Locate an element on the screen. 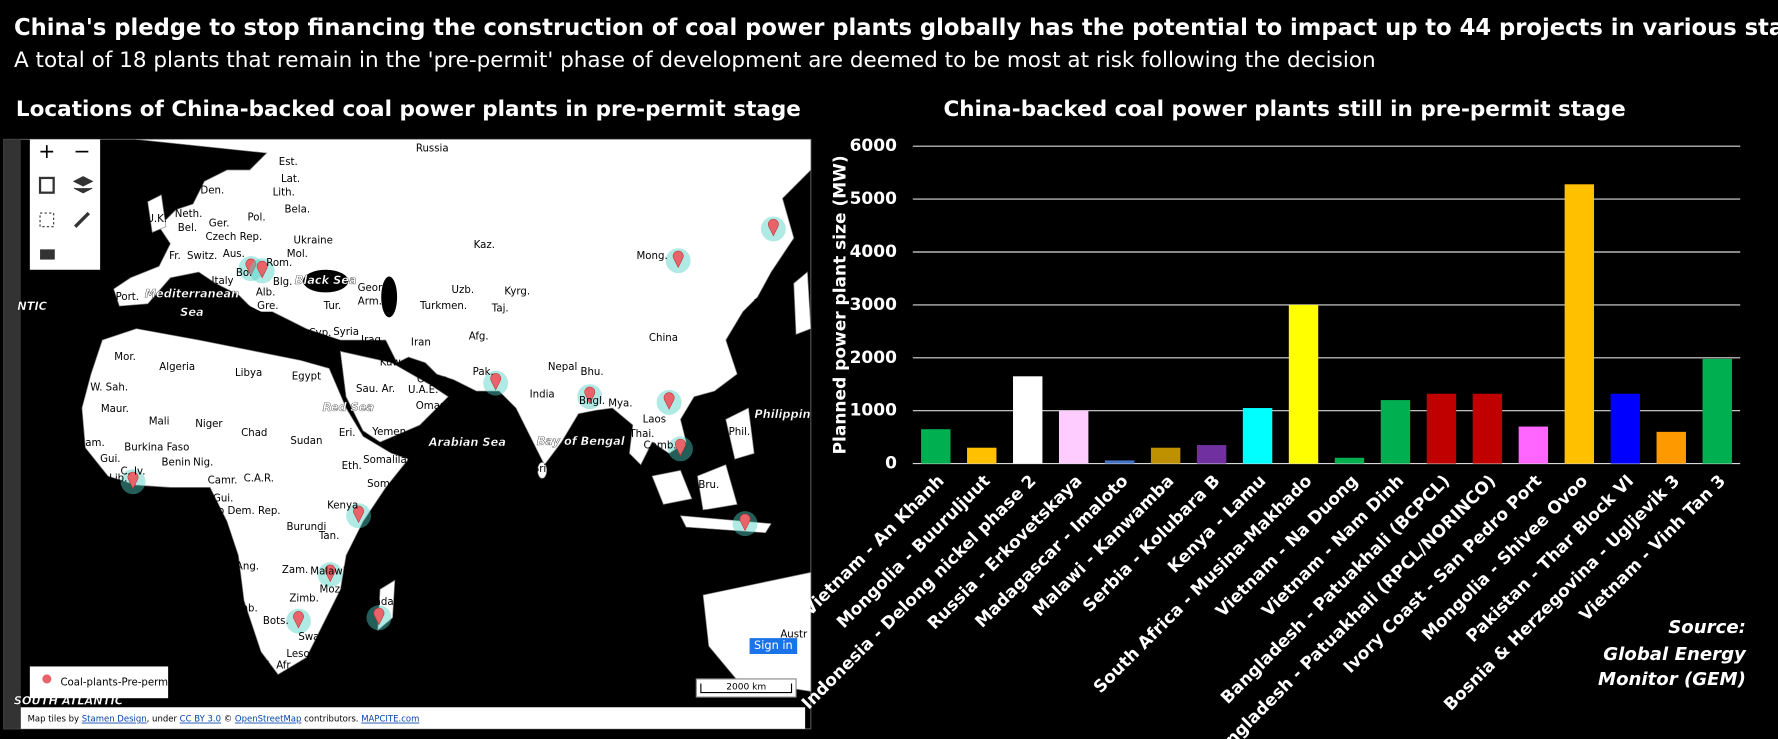 The width and height of the screenshot is (1778, 739). source-line: Monitor (GEM) is located at coordinates (1672, 679).